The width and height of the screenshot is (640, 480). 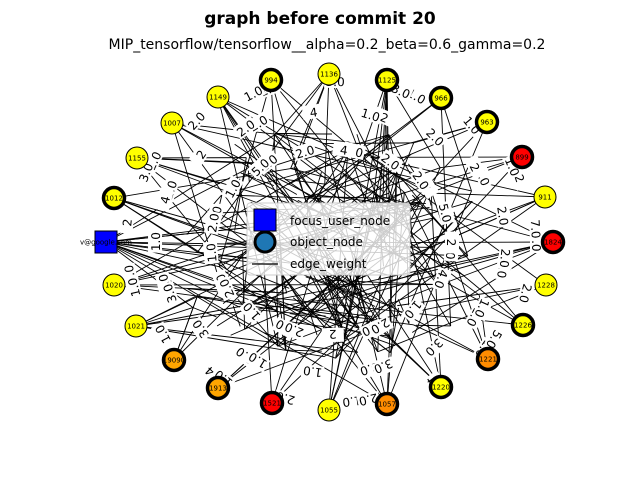 I want to click on legend-label-edge-weight: edge_weight, so click(x=328, y=264).